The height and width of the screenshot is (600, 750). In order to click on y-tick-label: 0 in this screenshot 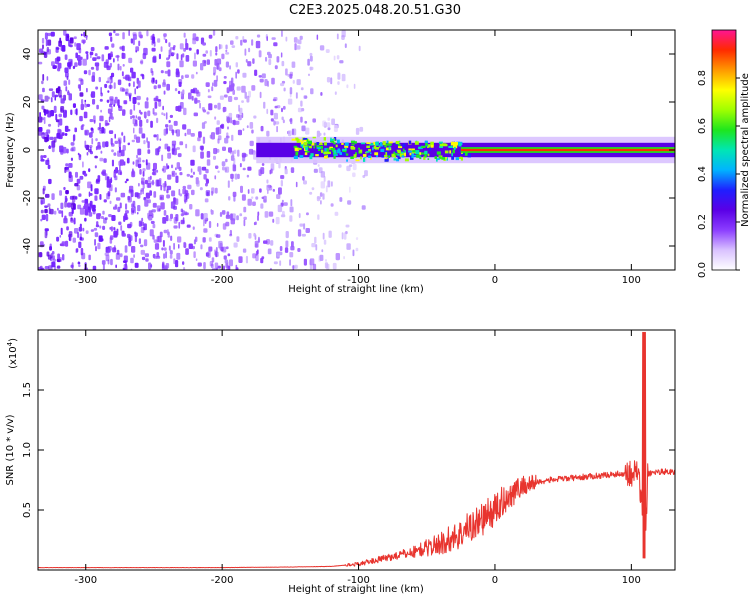, I will do `click(27, 150)`.